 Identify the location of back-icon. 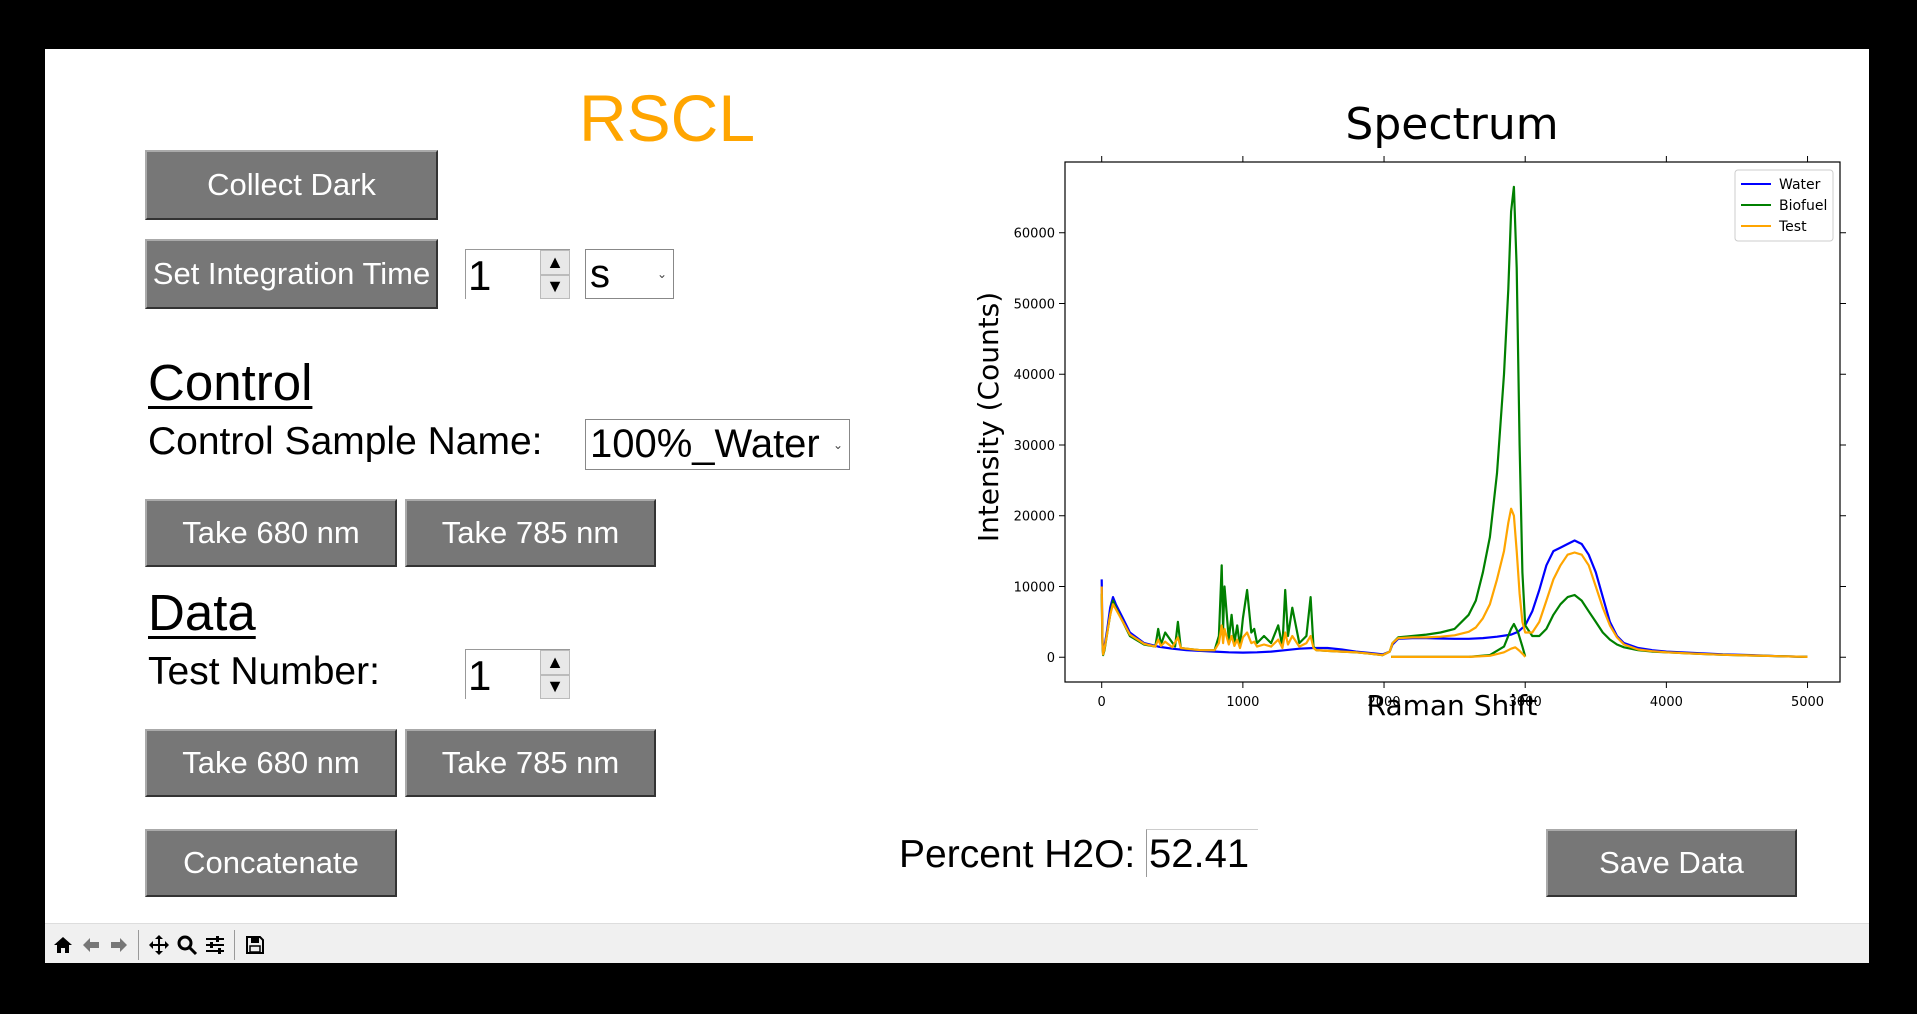
(91, 945).